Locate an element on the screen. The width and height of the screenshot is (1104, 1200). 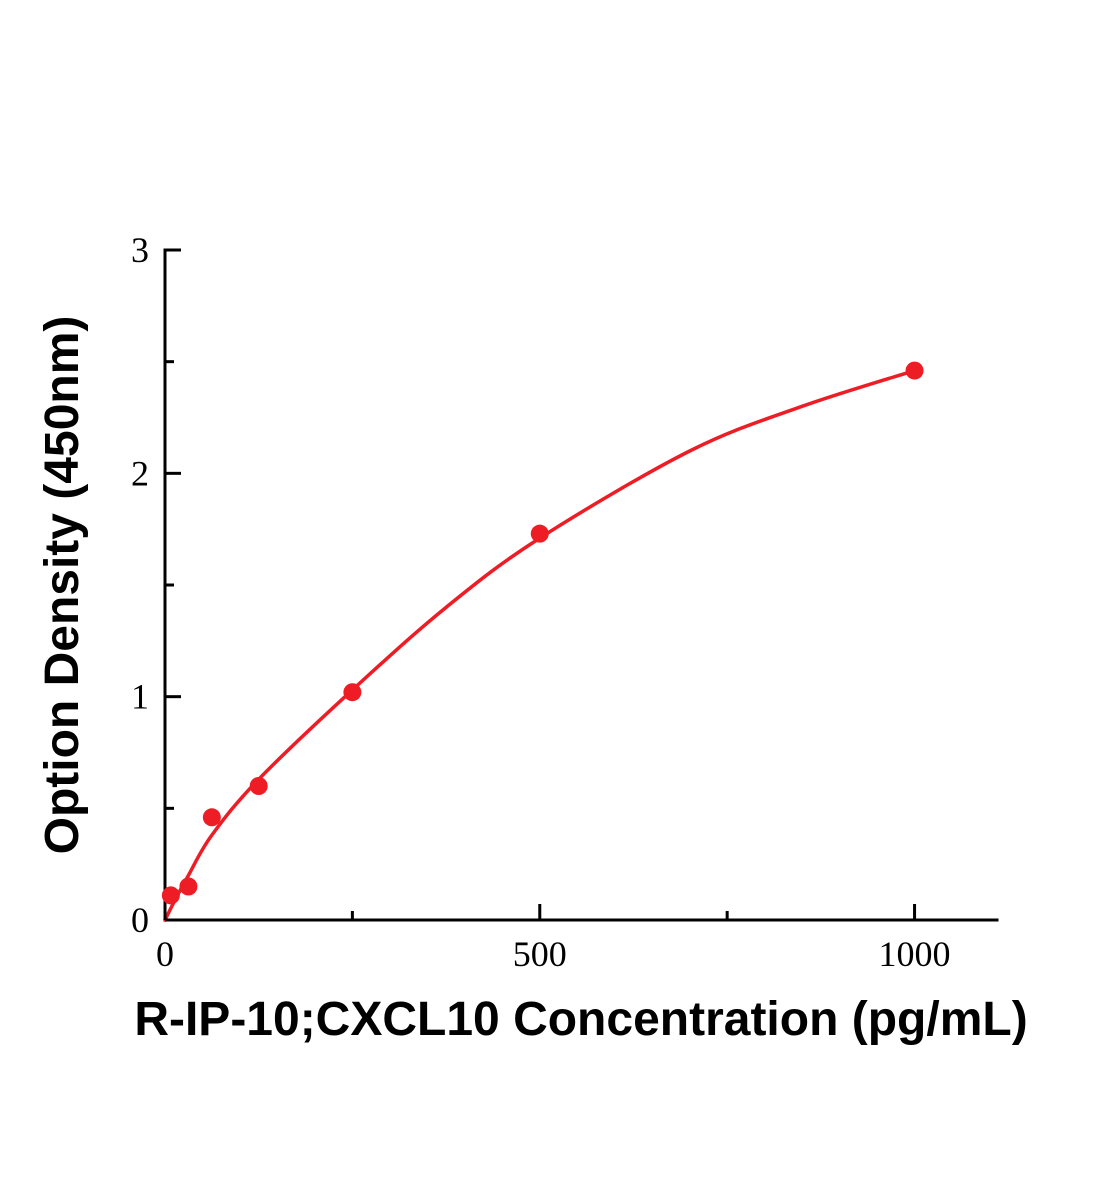
y-axis-title: Option Density (450nm) is located at coordinates (62, 585).